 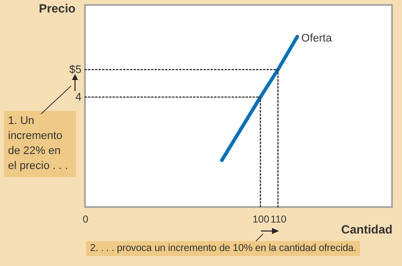 What do you see at coordinates (75, 70) in the screenshot?
I see `y-tick-label: $5` at bounding box center [75, 70].